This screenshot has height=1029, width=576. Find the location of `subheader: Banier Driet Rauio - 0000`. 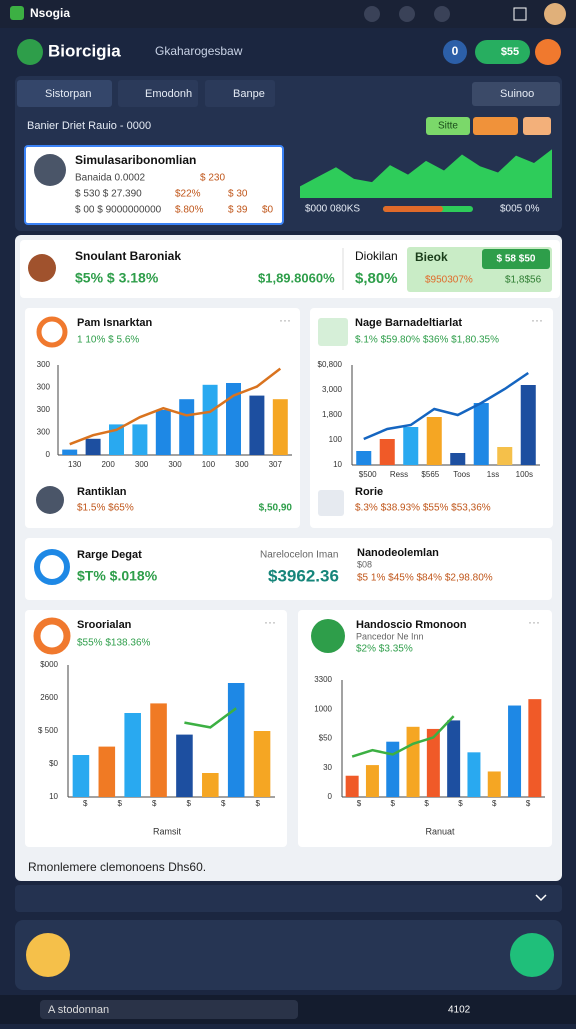

subheader: Banier Driet Rauio - 0000 is located at coordinates (89, 126).